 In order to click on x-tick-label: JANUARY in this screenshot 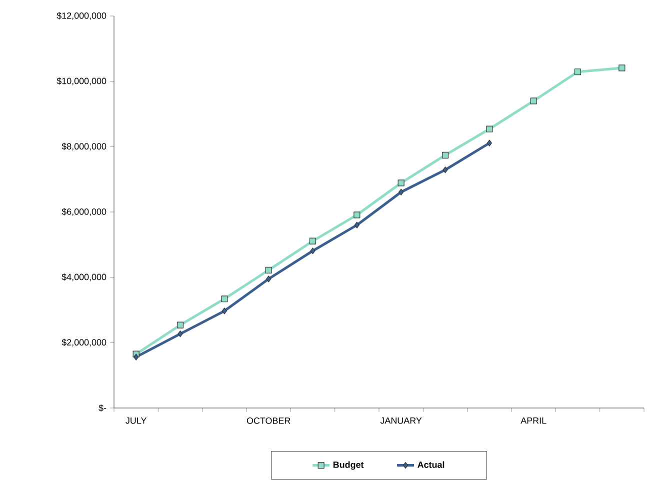, I will do `click(401, 420)`.